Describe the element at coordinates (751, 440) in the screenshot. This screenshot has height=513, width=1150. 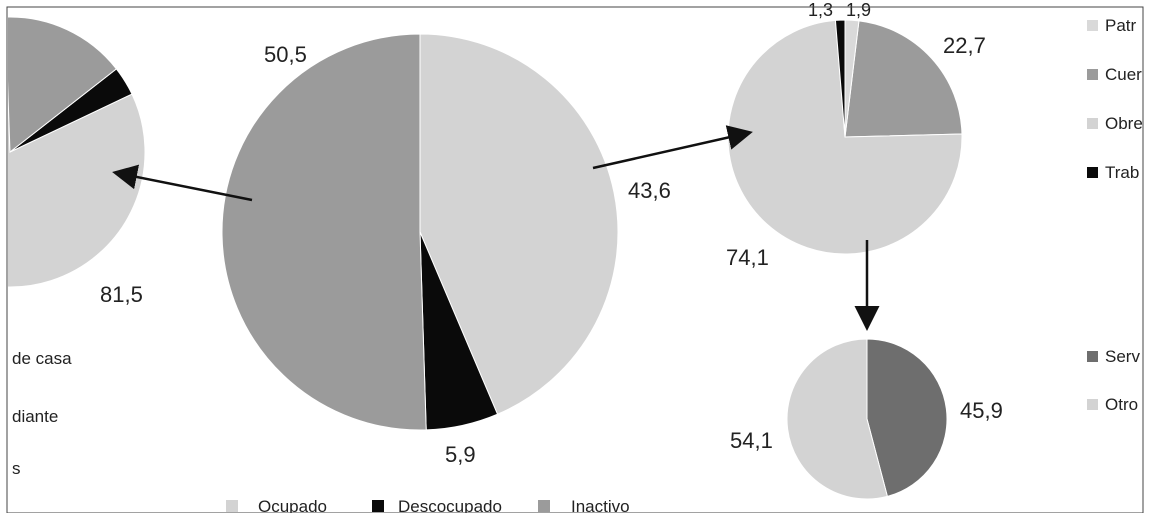
I see `label-otro-value: 54,1` at that location.